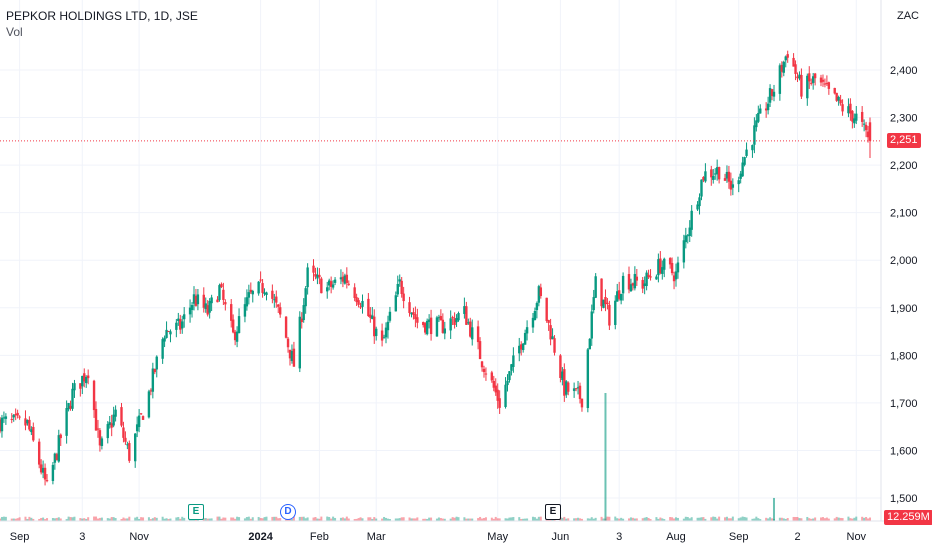  I want to click on y-tick-label: 1,900, so click(904, 309).